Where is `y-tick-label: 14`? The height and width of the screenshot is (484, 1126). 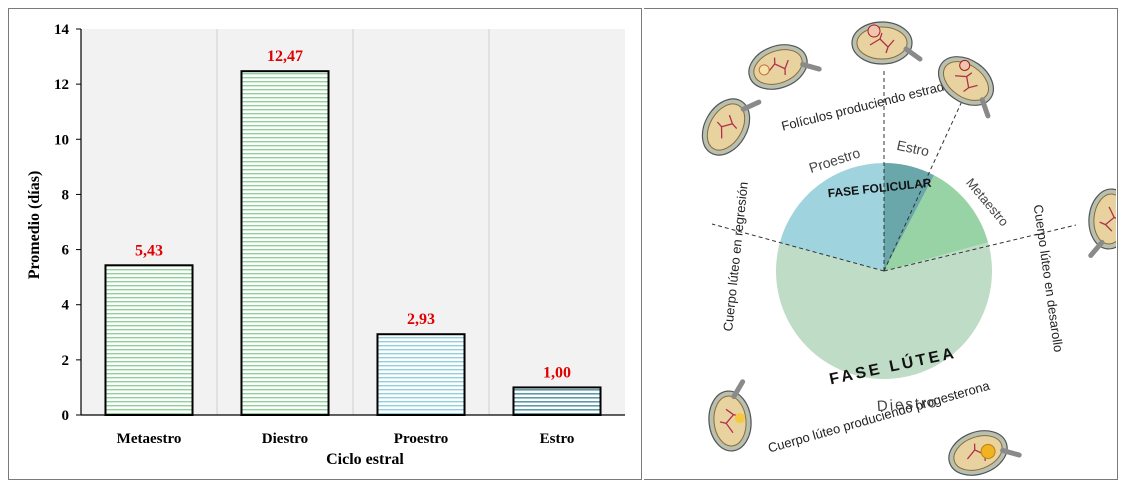
y-tick-label: 14 is located at coordinates (62, 30).